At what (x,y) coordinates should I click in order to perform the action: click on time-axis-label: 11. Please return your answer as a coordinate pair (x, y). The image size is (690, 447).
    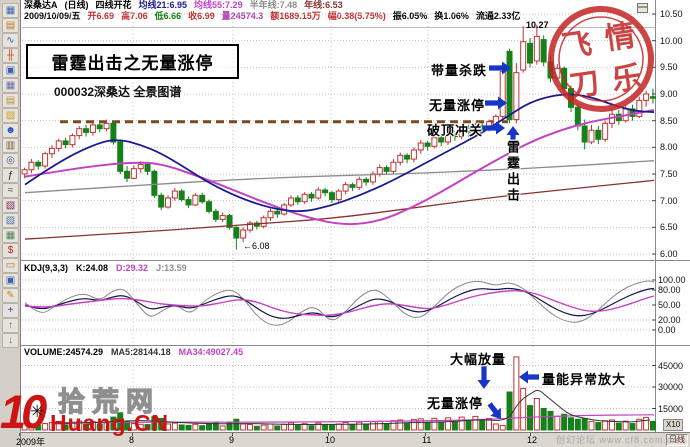
    Looking at the image, I should click on (427, 440).